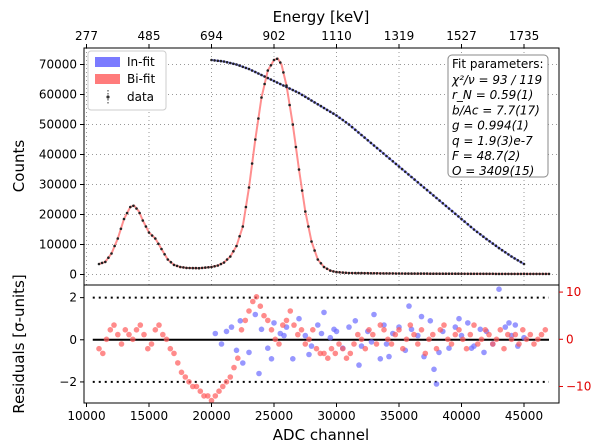  I want to click on y-tick-label: 0, so click(73, 275).